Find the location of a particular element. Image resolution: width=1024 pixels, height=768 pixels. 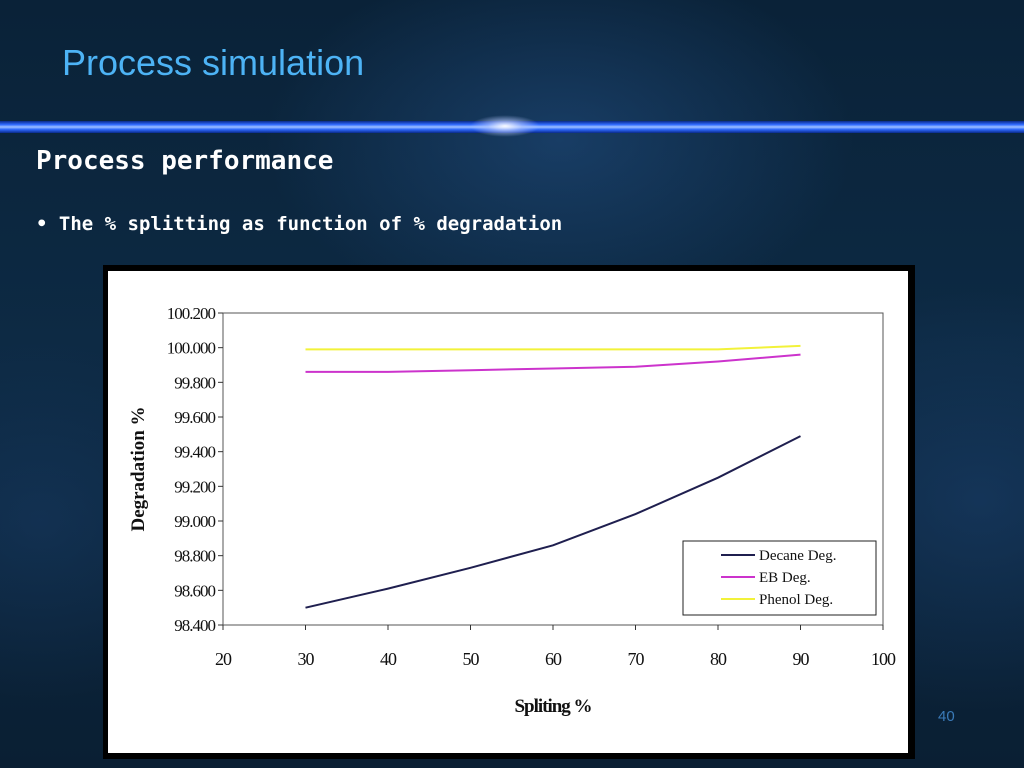

y-tick-label: 99.000 is located at coordinates (194, 521).